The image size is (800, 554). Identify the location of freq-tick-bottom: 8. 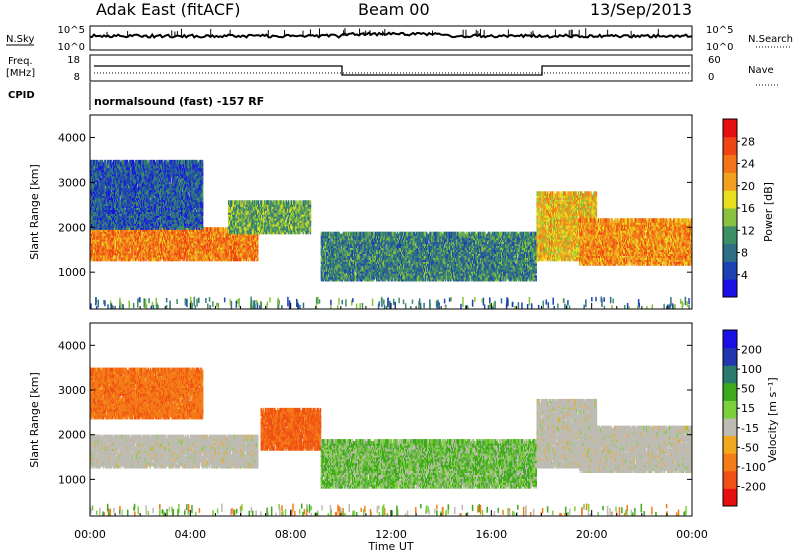
(77, 77).